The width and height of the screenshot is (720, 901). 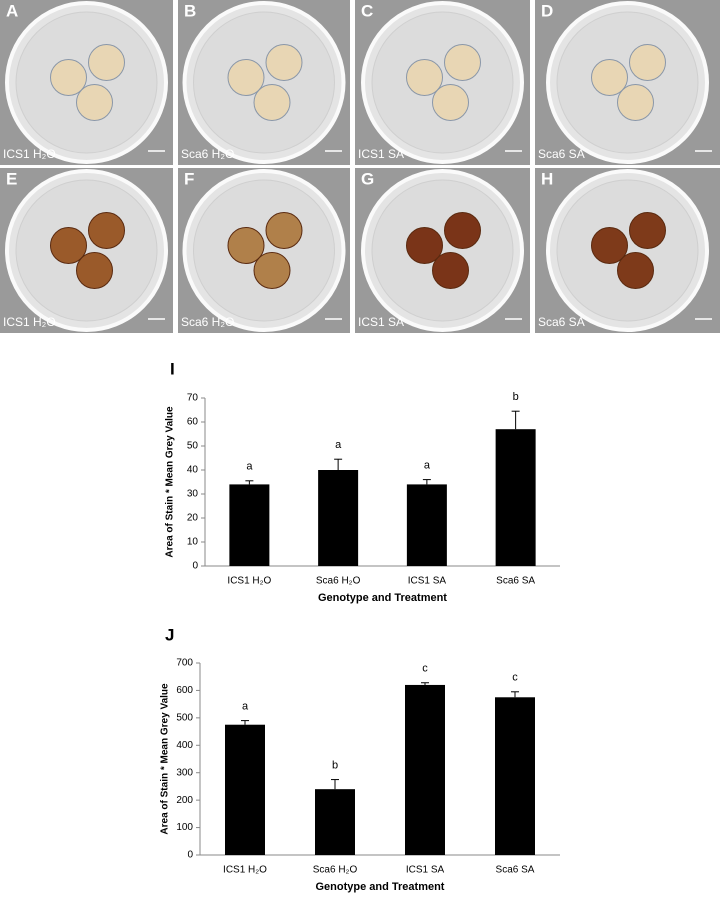 I want to click on y-tick-label: 100, so click(x=184, y=827).